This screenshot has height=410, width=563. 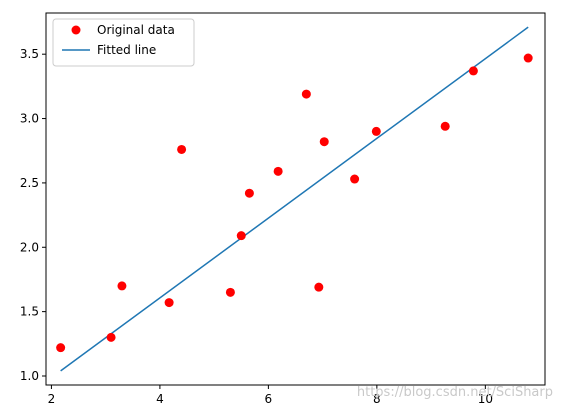 What do you see at coordinates (76, 30) in the screenshot?
I see `legend-marker-original-data` at bounding box center [76, 30].